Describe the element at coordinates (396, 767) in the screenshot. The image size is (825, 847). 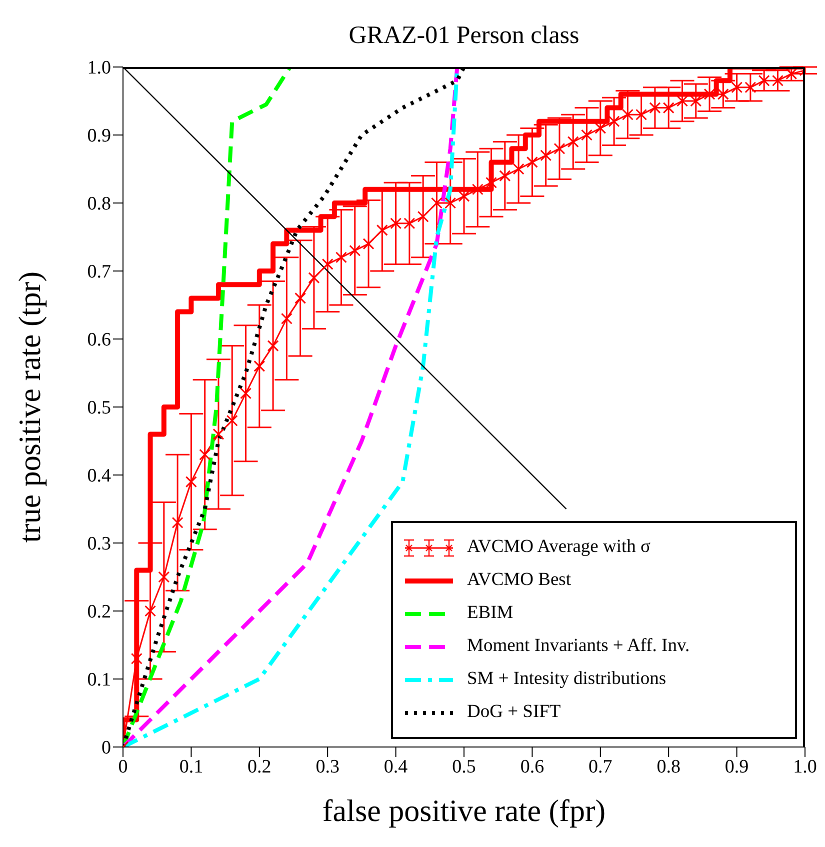
I see `x-tick-label: 0.4` at that location.